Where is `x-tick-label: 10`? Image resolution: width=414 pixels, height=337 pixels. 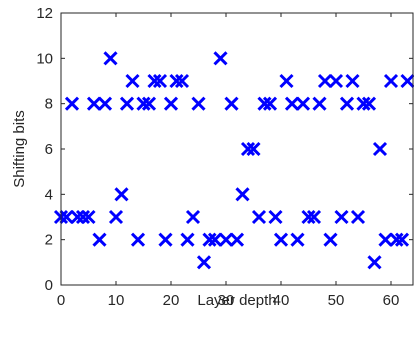
x-tick-label: 10 is located at coordinates (116, 300).